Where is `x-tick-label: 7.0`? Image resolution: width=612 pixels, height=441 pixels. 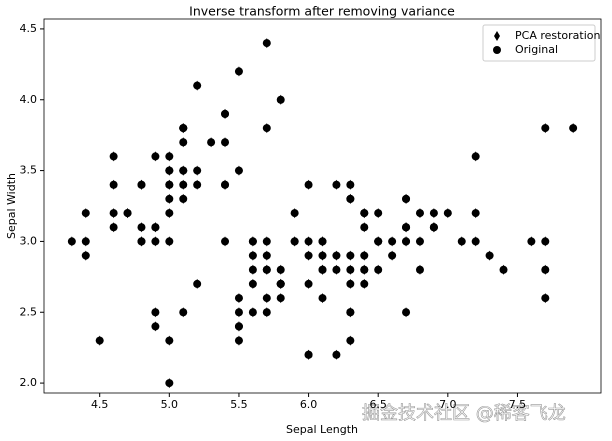 x-tick-label: 7.0 is located at coordinates (448, 404).